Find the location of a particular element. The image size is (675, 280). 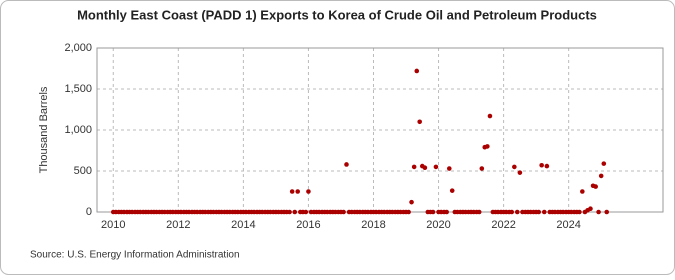

y-tick-label: 500 is located at coordinates (83, 171).